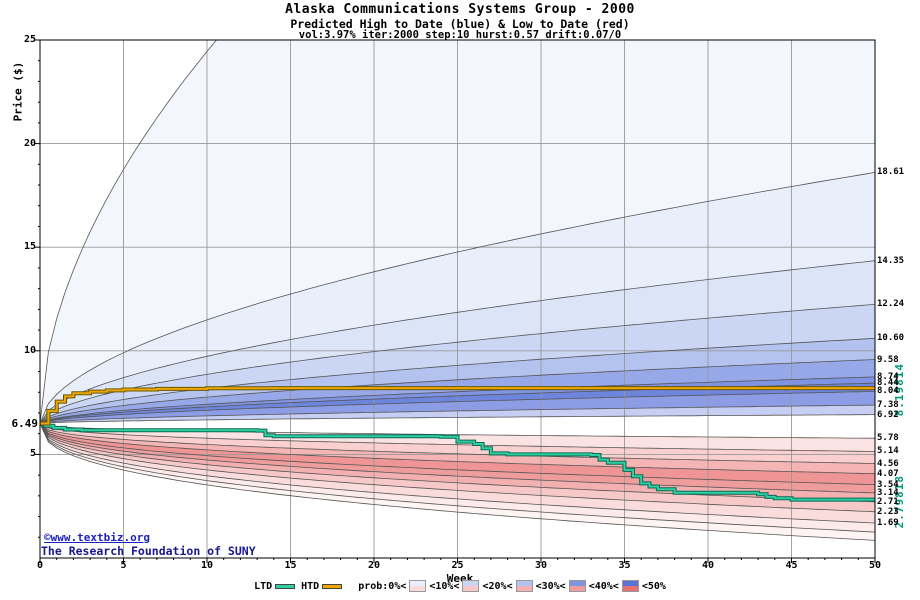  What do you see at coordinates (25, 423) in the screenshot?
I see `start-price-label: 6.49` at bounding box center [25, 423].